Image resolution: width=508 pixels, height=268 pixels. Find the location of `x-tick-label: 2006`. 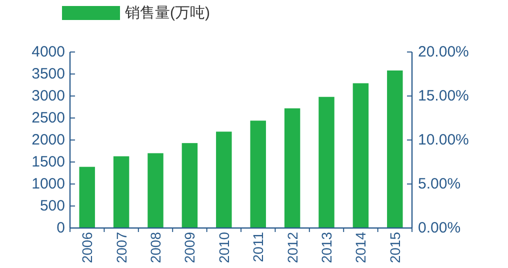

x-tick-label: 2006 is located at coordinates (87, 248).